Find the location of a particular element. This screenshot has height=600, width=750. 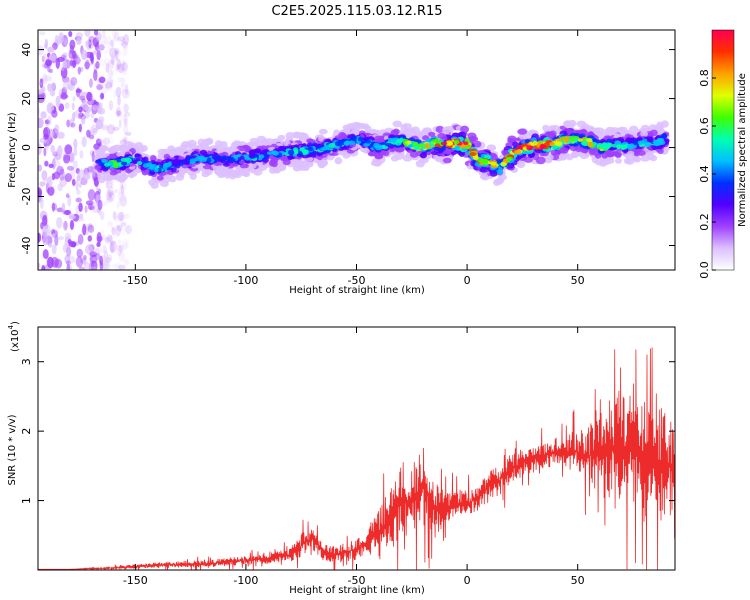

spectrogram-x-axis-label: Height of straight line (km) is located at coordinates (357, 290).